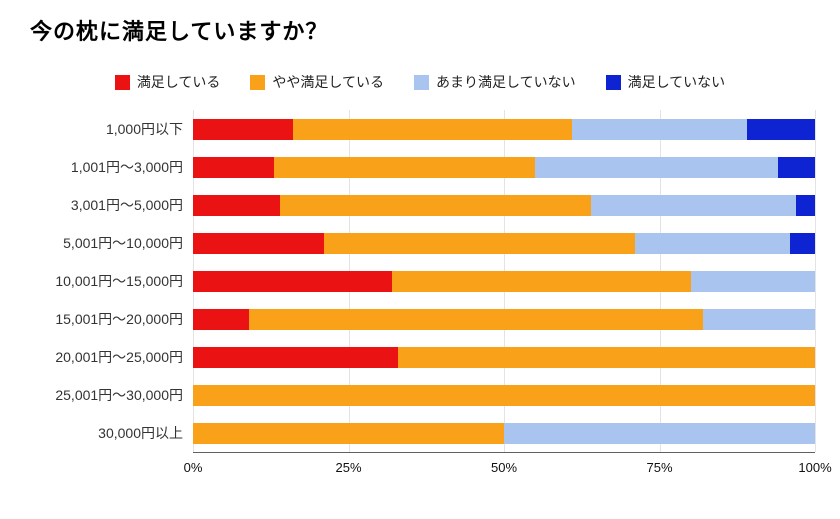 Image resolution: width=840 pixels, height=519 pixels. Describe the element at coordinates (193, 467) in the screenshot. I see `x-axis-tick: 0%` at that location.